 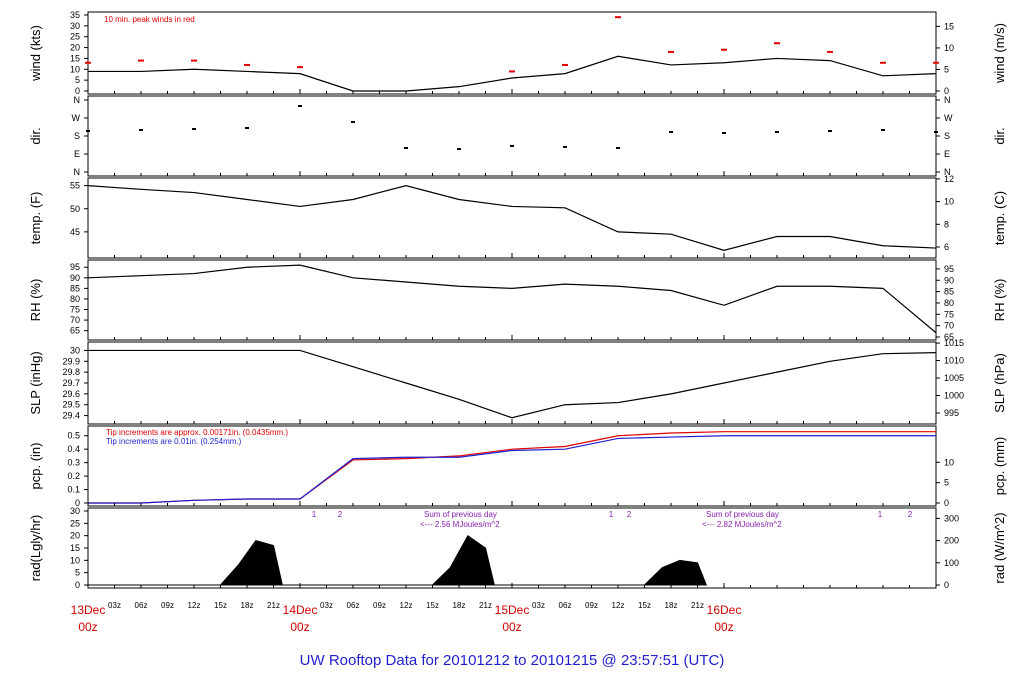 I want to click on y-tick-label-right: 0, so click(x=946, y=503).